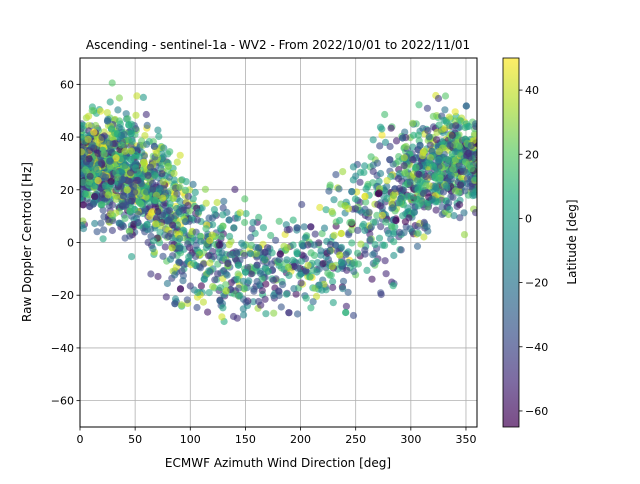  I want to click on colorbar: −60 −40 −20 0 20 40 Latitude [deg], so click(540, 242).